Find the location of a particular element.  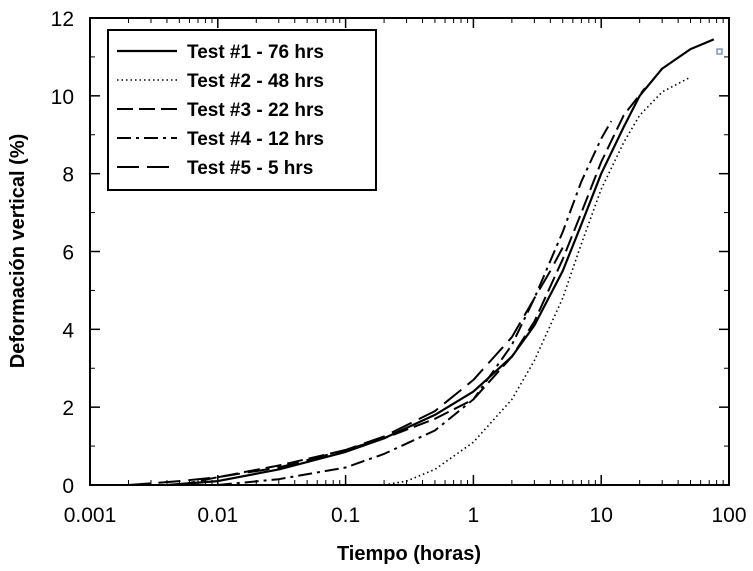

x-tick-label: 1 is located at coordinates (474, 515).